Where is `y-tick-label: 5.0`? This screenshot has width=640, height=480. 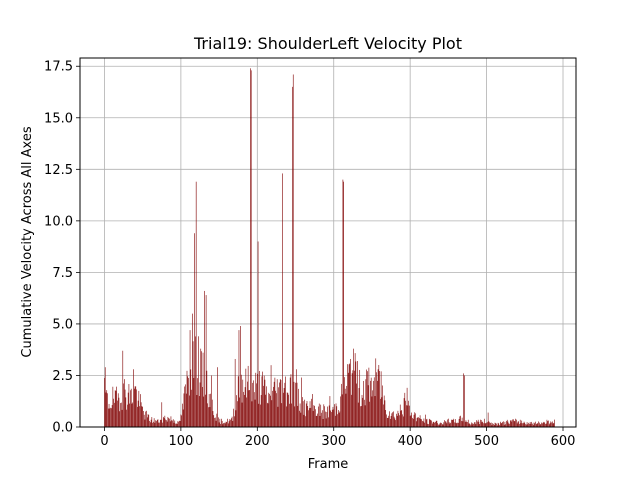 y-tick-label: 5.0 is located at coordinates (62, 324).